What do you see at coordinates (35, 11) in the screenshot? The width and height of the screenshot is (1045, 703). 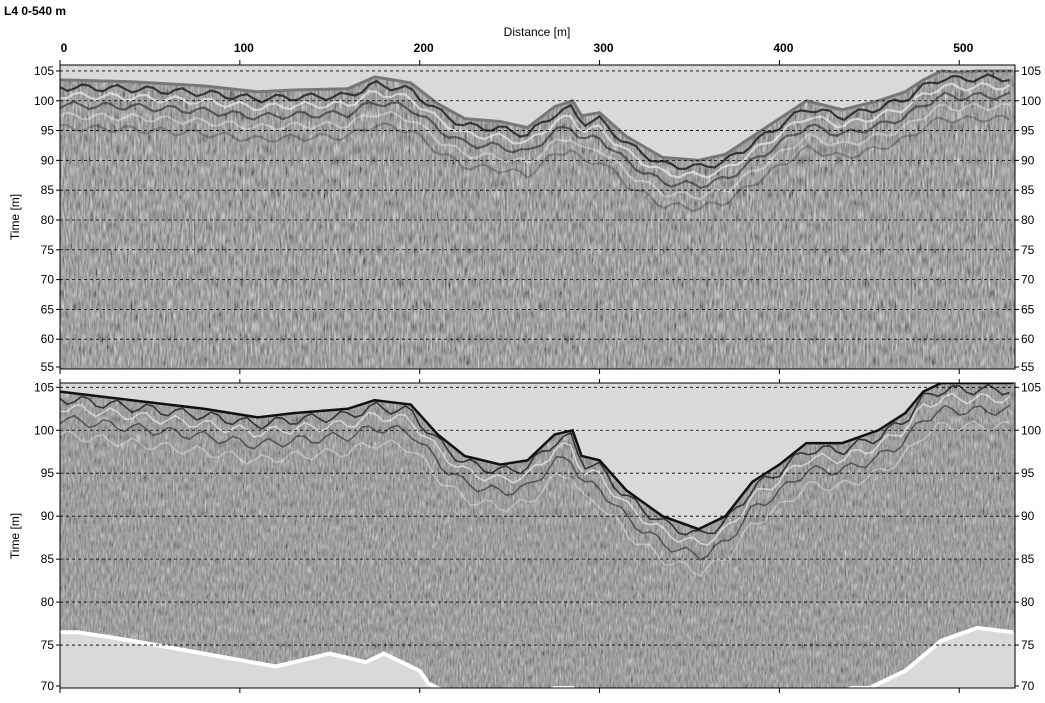 I see `figure-title: L4 0-540 m` at bounding box center [35, 11].